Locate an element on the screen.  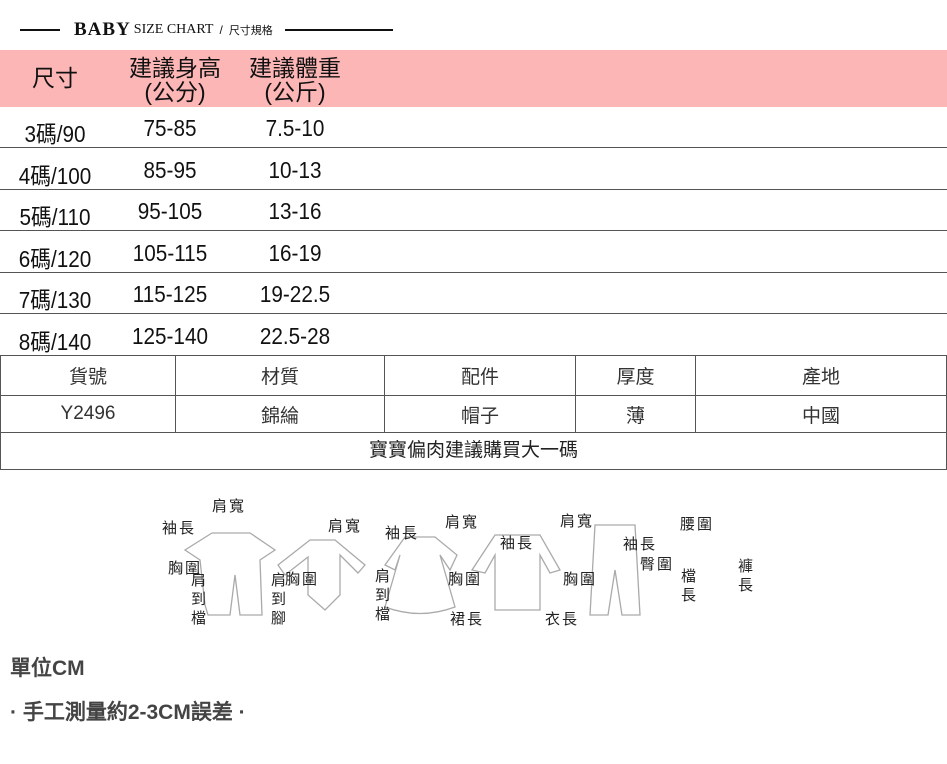
value-item-no: Y2496 is located at coordinates (88, 414).